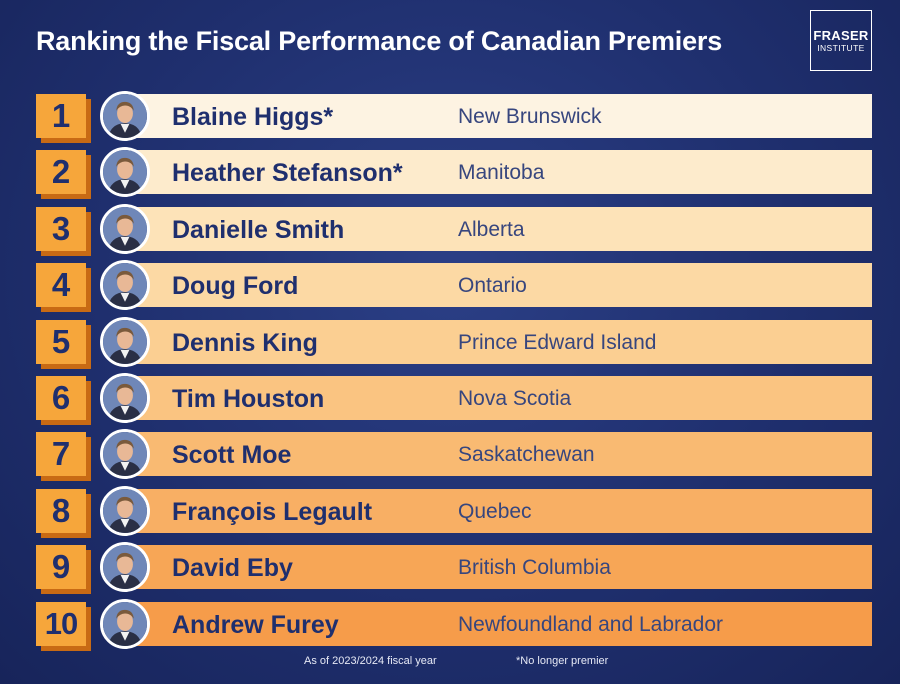  Describe the element at coordinates (255, 624) in the screenshot. I see `premier-name: Andrew Furey` at that location.